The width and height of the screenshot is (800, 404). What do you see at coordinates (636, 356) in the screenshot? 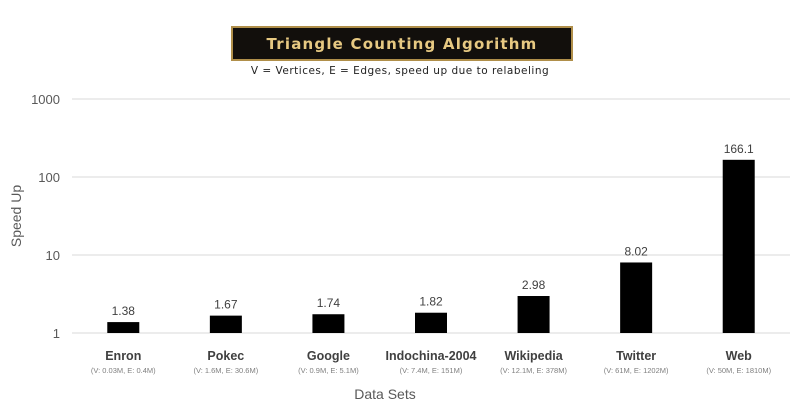
I see `x-tick-label: Twitter` at bounding box center [636, 356].